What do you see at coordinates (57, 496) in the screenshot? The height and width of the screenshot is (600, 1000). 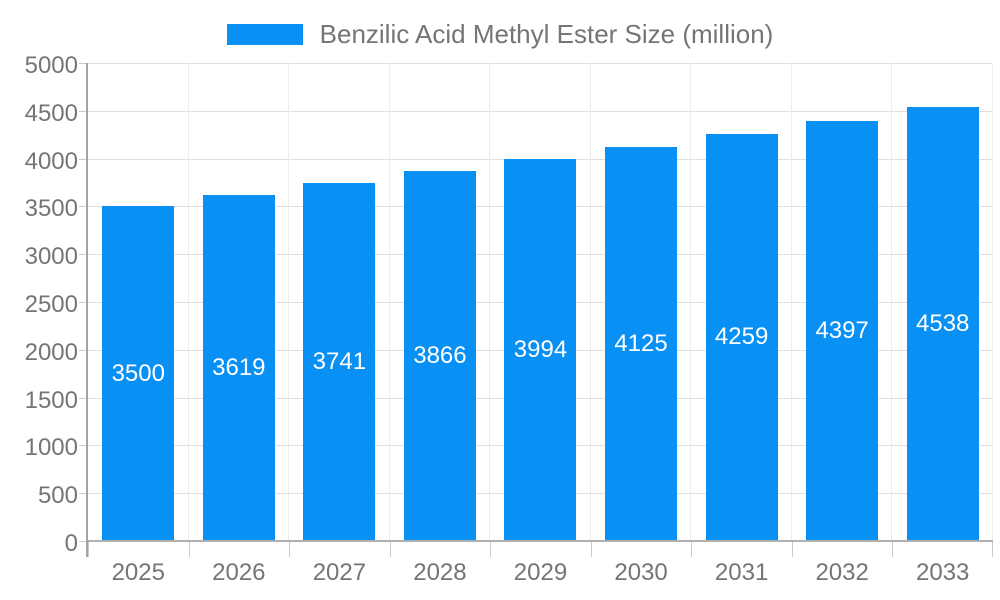 I see `y-tick-label: 500` at bounding box center [57, 496].